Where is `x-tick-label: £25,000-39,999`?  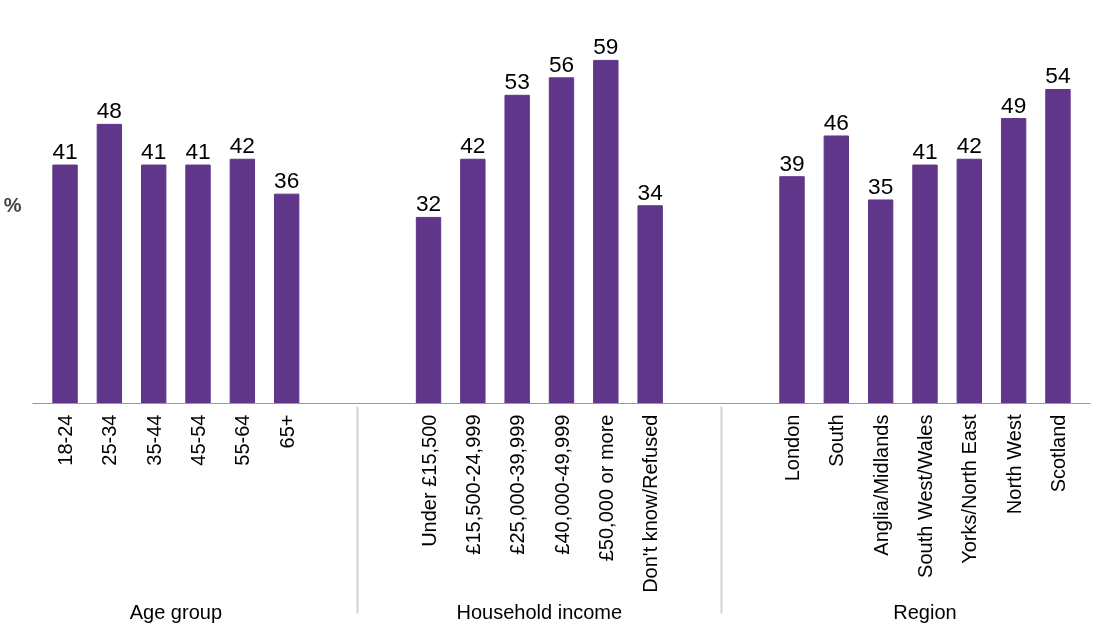
x-tick-label: £25,000-39,999 is located at coordinates (517, 484).